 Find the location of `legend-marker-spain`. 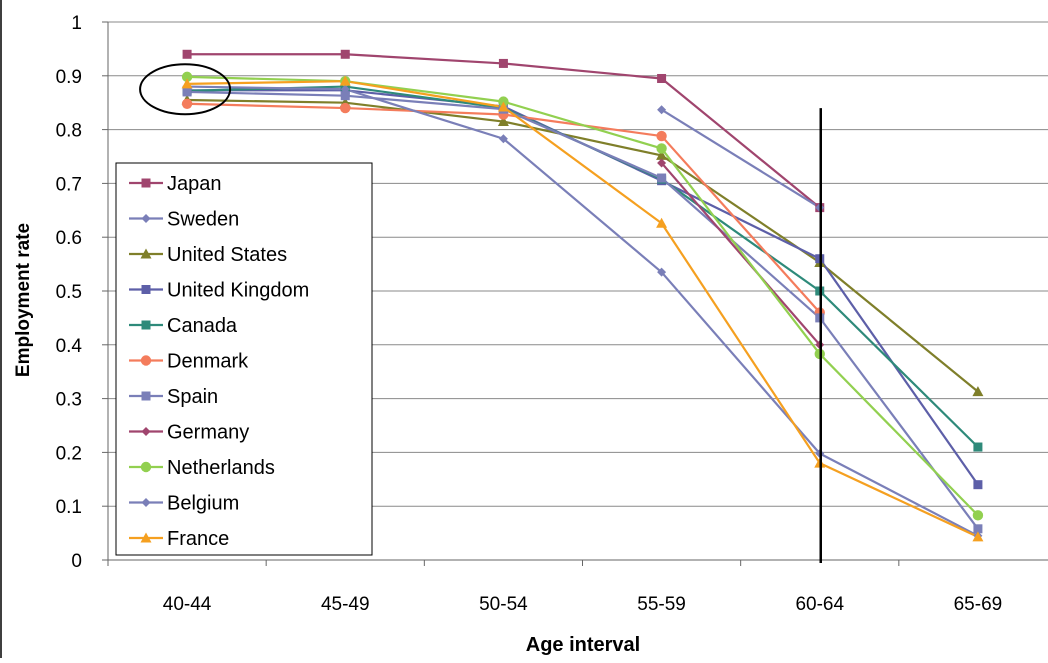

legend-marker-spain is located at coordinates (146, 396).